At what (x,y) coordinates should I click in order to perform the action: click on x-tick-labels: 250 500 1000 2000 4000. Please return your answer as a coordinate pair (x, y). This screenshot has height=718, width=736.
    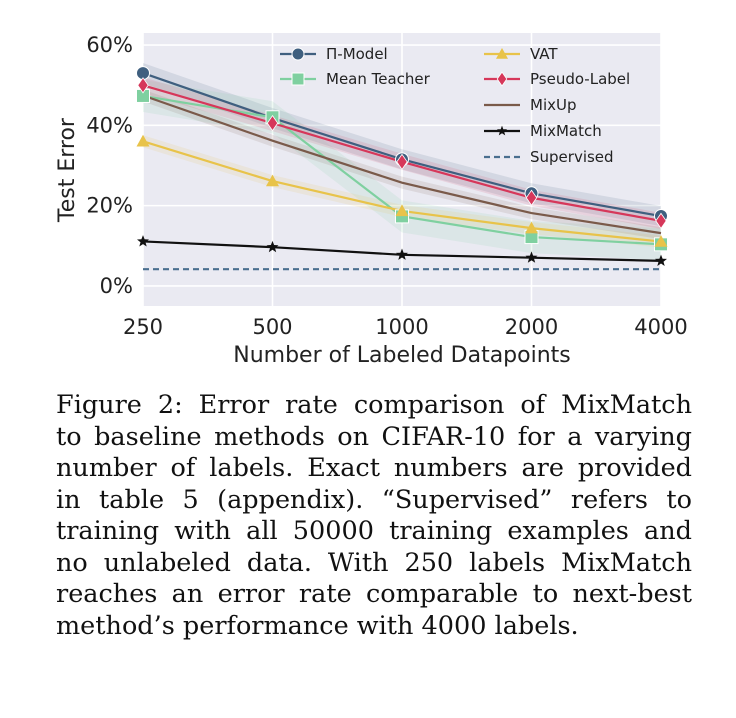
    Looking at the image, I should click on (405, 327).